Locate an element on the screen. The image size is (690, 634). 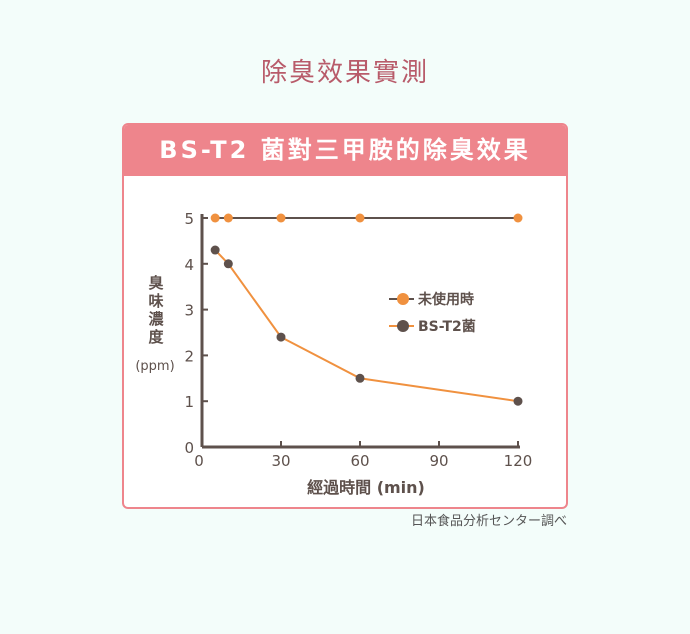
x-tick-label: 60 is located at coordinates (359, 461).